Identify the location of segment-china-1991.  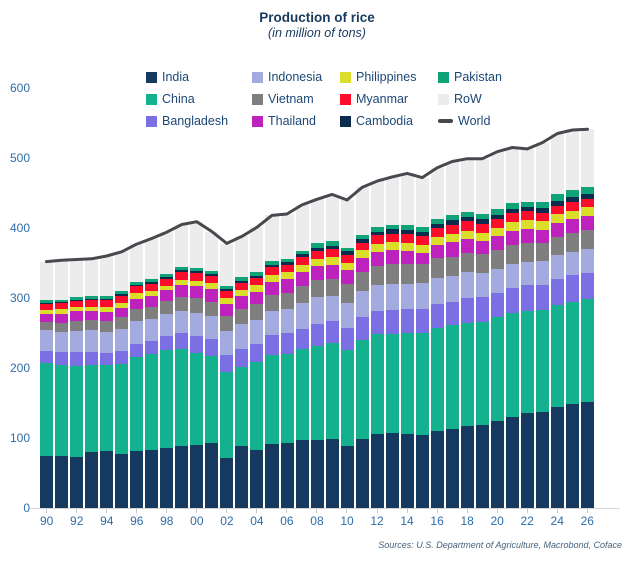
(62, 410).